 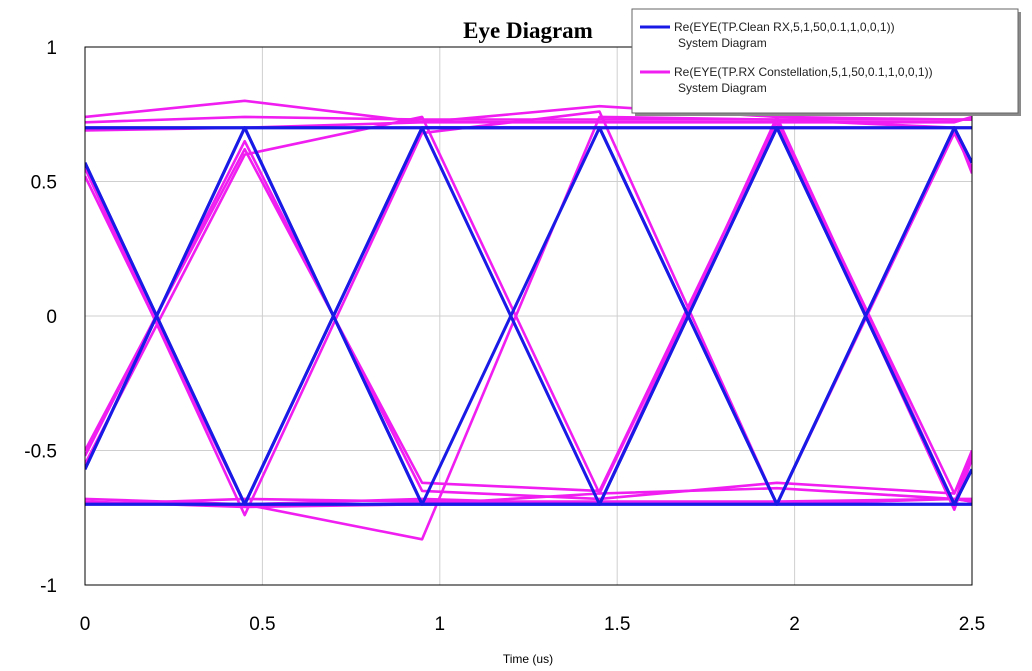 What do you see at coordinates (48, 586) in the screenshot?
I see `y-tick-label: -1` at bounding box center [48, 586].